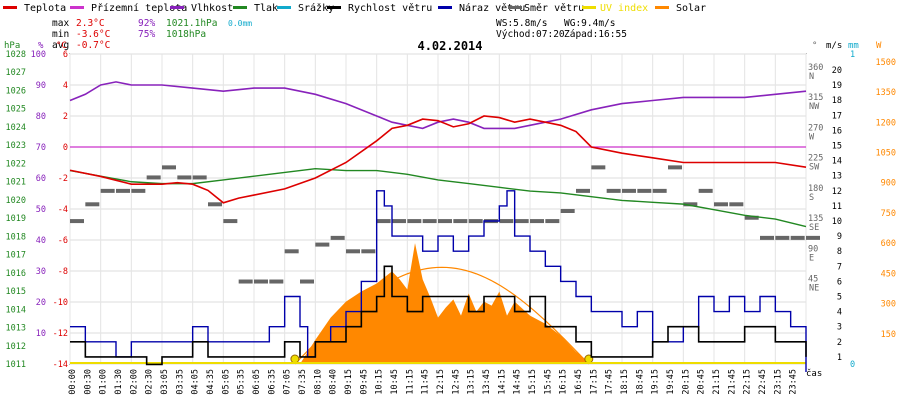 The height and width of the screenshot is (400, 900). What do you see at coordinates (815, 68) in the screenshot?
I see `direction-tick-label: 360` at bounding box center [815, 68].